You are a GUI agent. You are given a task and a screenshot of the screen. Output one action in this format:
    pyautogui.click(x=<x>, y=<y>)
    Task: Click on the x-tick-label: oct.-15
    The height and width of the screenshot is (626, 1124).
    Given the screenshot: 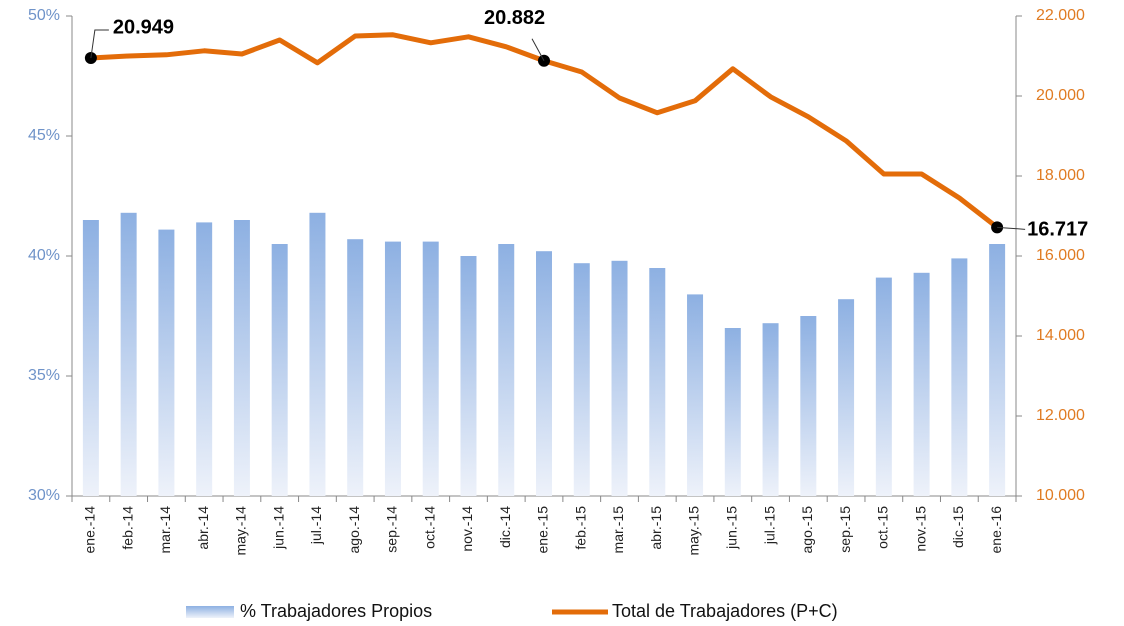 What is the action you would take?
    pyautogui.click(x=883, y=527)
    